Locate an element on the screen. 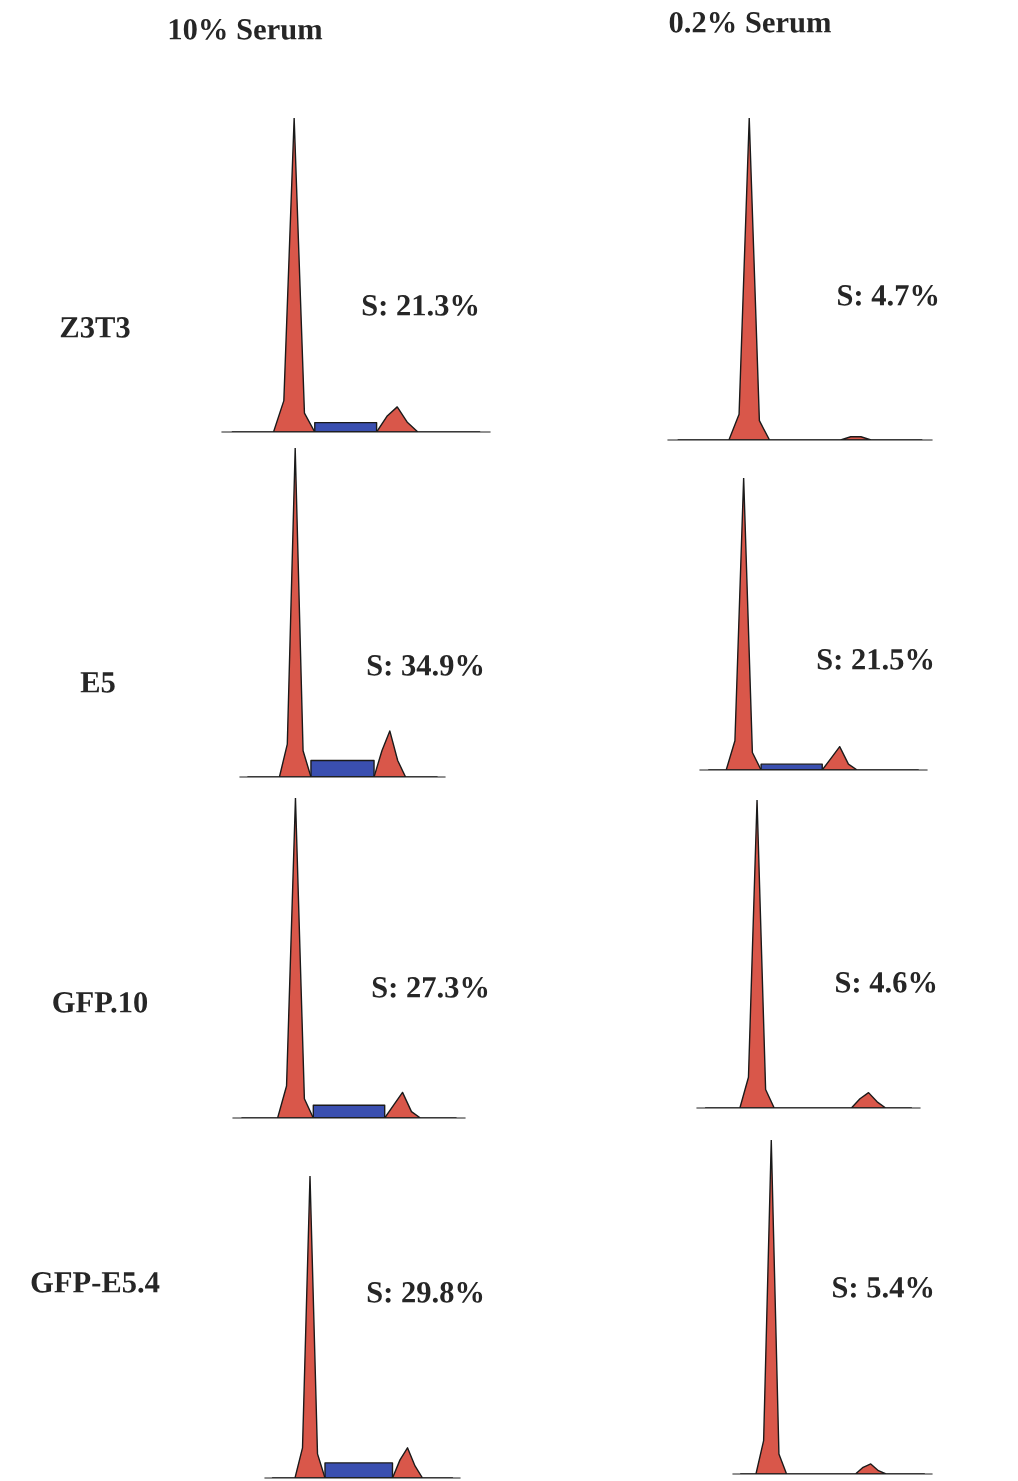  text: GFP-E5.4 is located at coordinates (95, 1282).